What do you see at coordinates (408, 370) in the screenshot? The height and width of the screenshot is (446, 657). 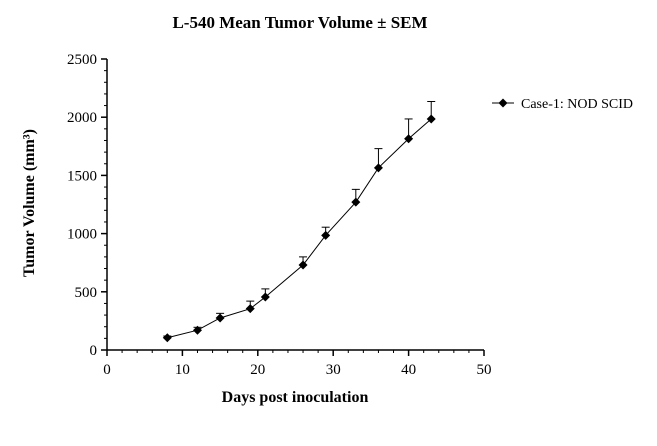 I see `x-tick-label: 40` at bounding box center [408, 370].